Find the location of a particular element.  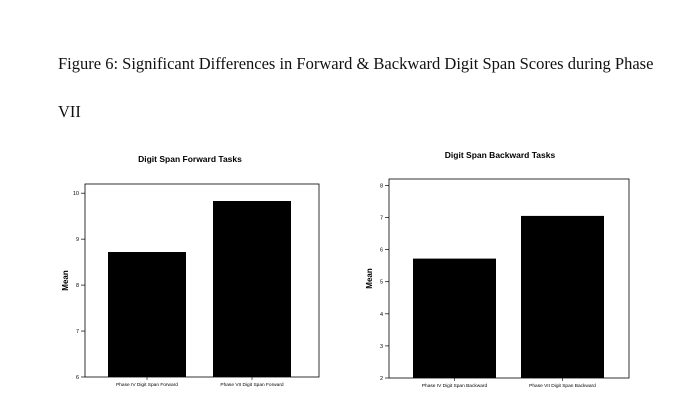

forward-y-tick-label: 7 is located at coordinates (77, 332).